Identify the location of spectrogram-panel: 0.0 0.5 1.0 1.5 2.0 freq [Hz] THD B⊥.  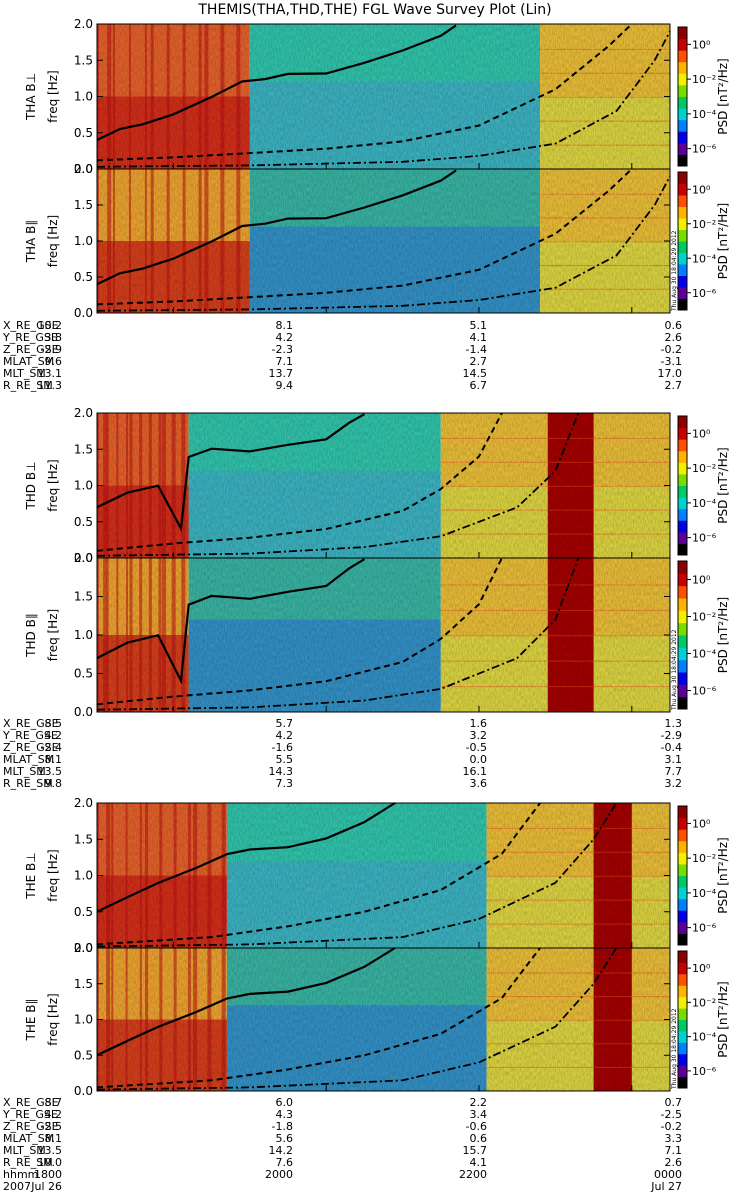
(347, 485).